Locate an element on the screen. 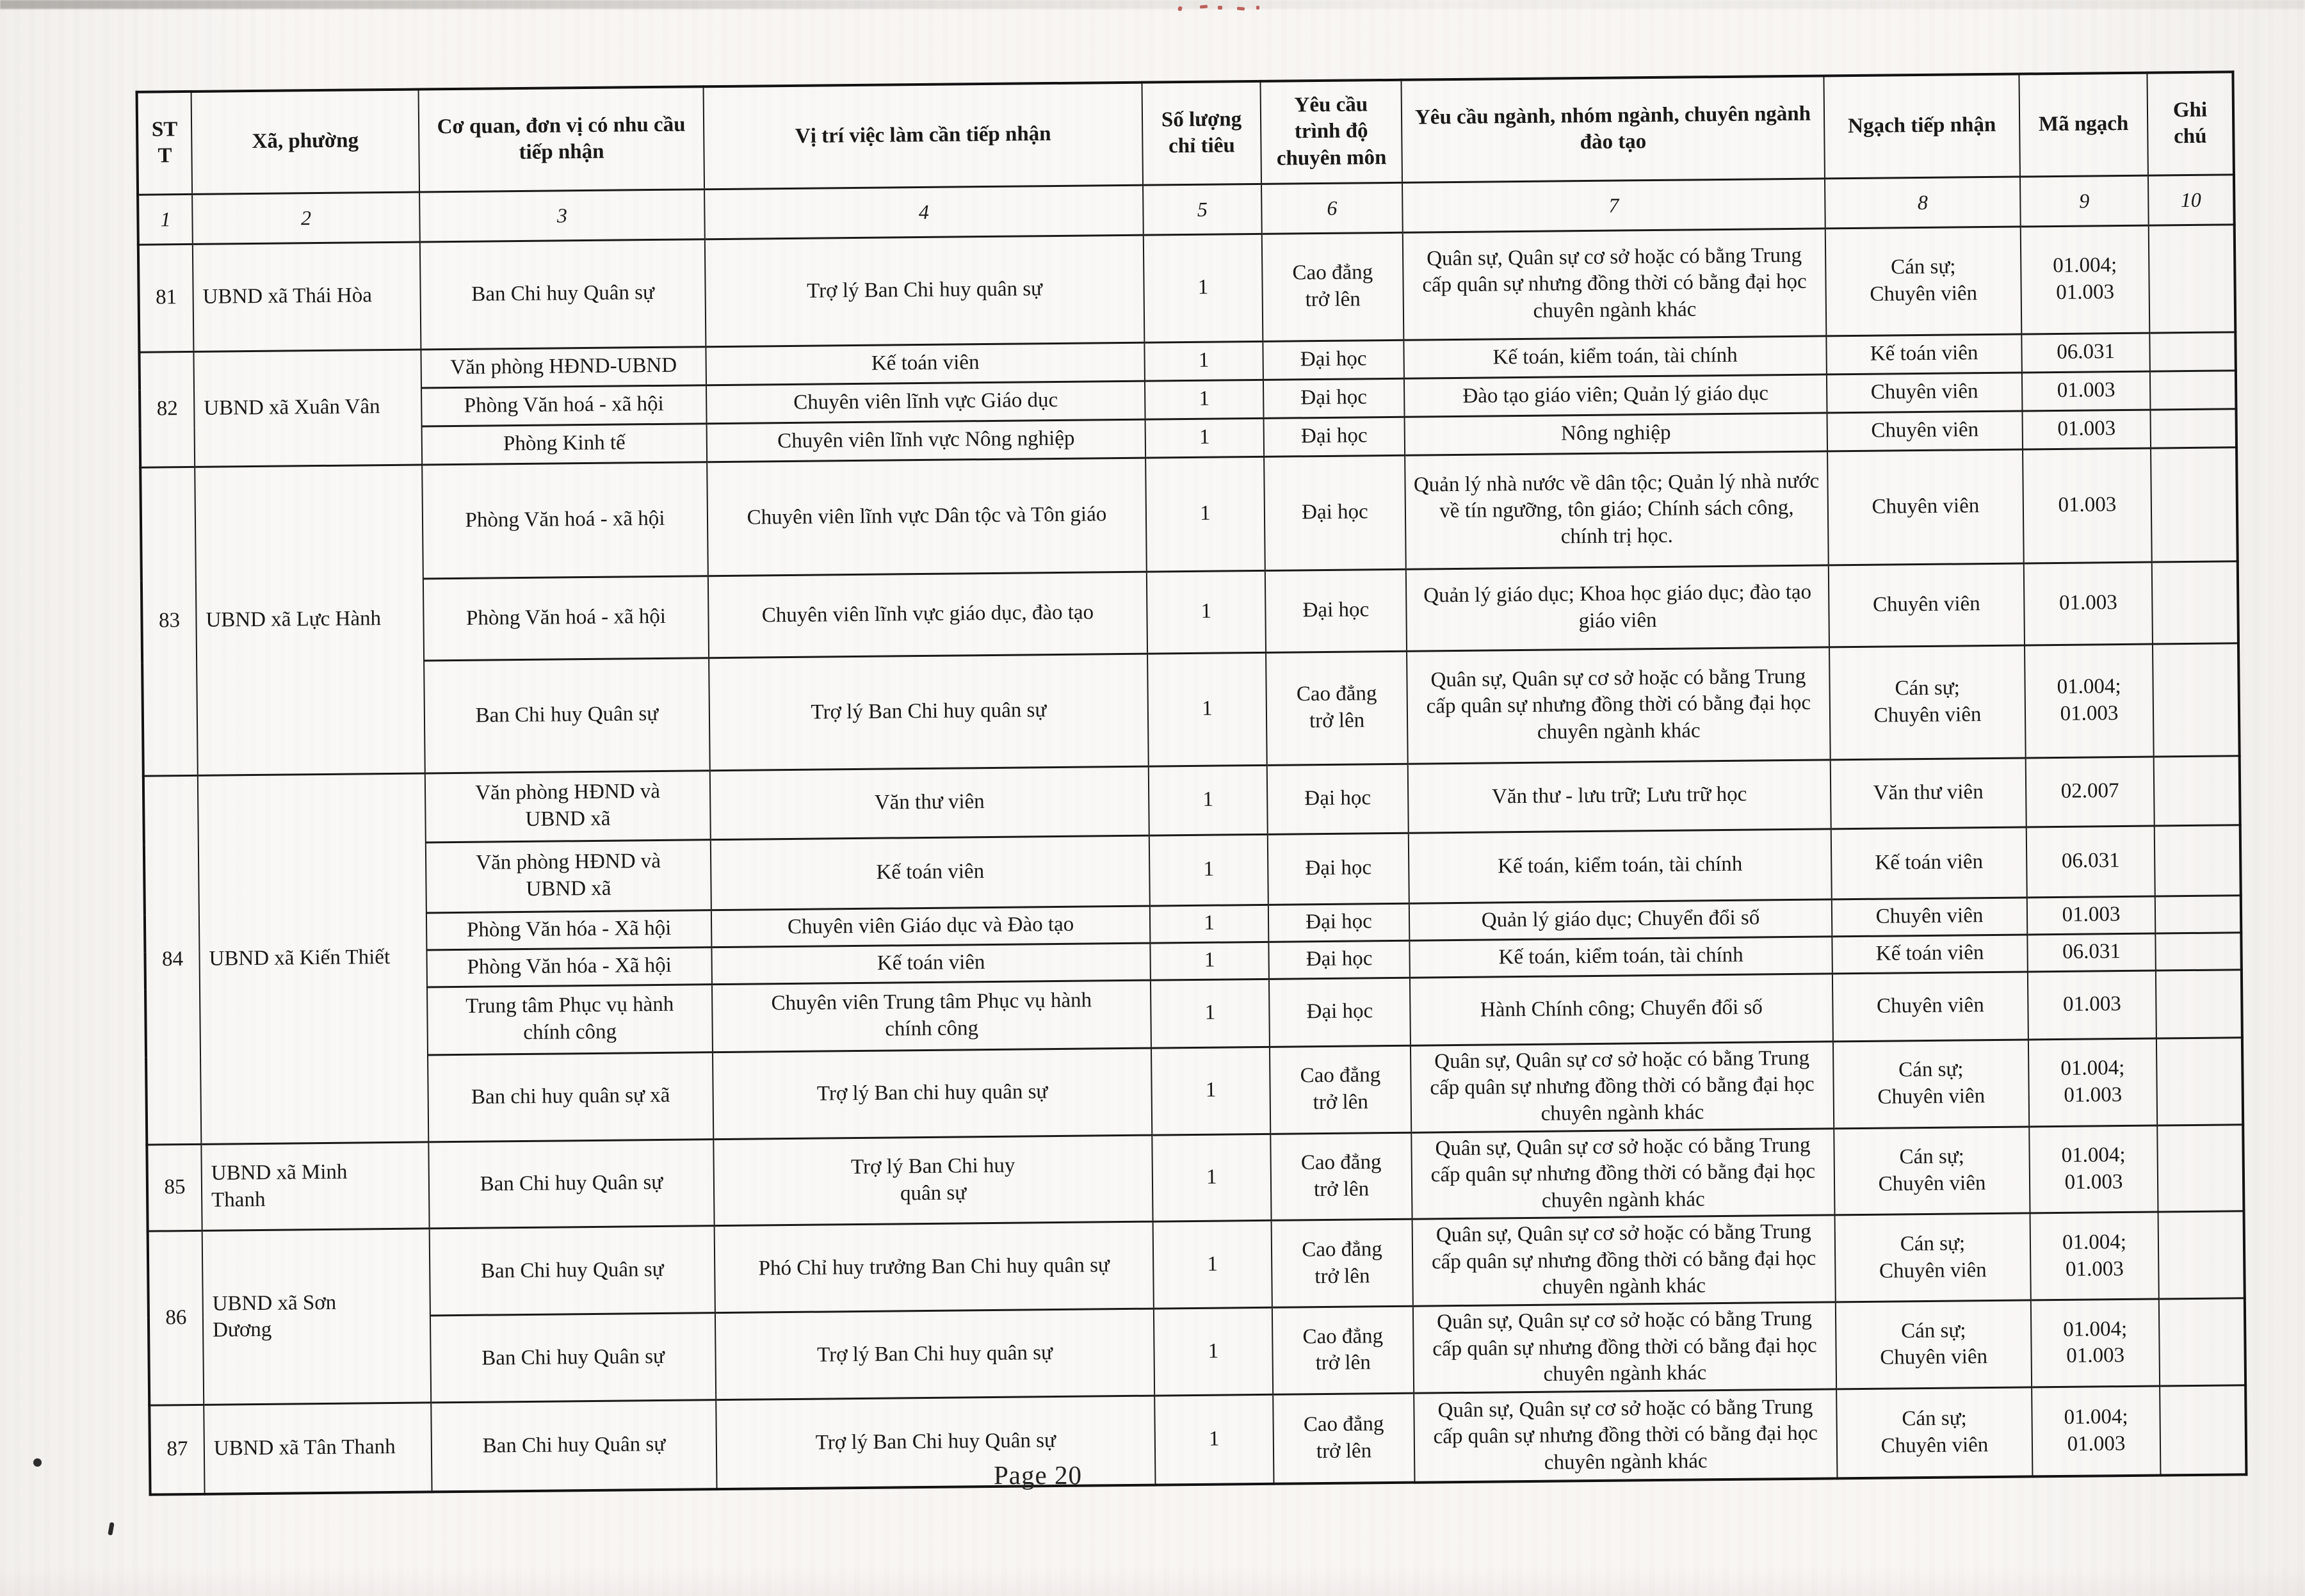 The image size is (2305, 1596). agency-cell: Trung tâm Phục vụ hành chính công is located at coordinates (569, 1019).